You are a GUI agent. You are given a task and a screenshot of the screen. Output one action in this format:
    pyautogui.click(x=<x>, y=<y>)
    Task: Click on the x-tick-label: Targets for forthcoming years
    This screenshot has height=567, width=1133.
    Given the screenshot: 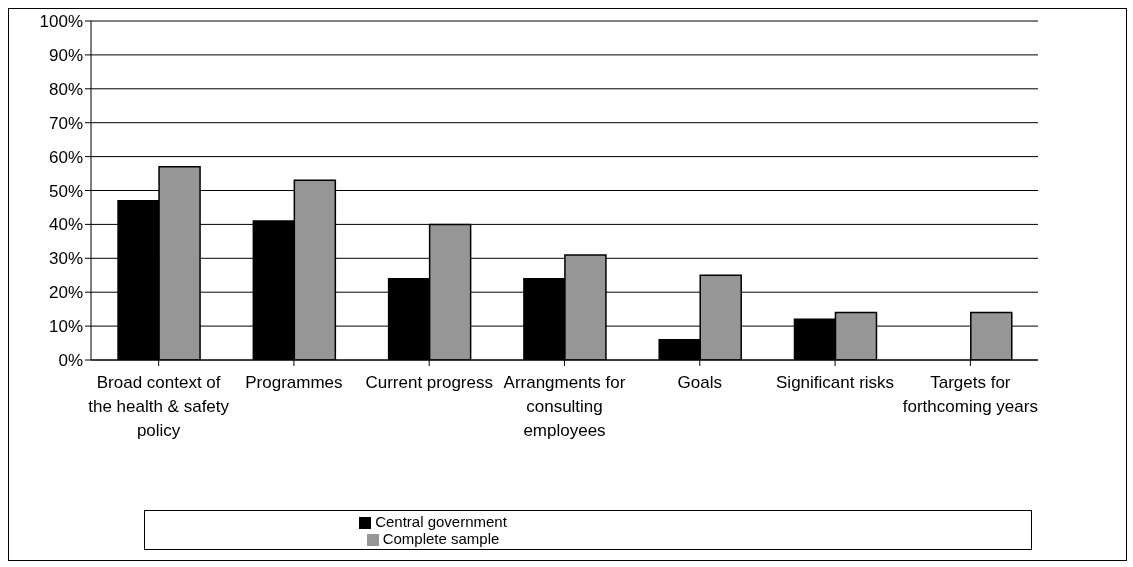 What is the action you would take?
    pyautogui.click(x=970, y=395)
    